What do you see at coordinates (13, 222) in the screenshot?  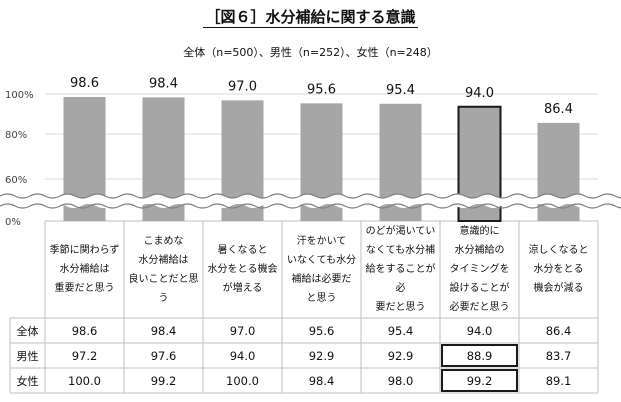 I see `y-tick-label: 0%` at bounding box center [13, 222].